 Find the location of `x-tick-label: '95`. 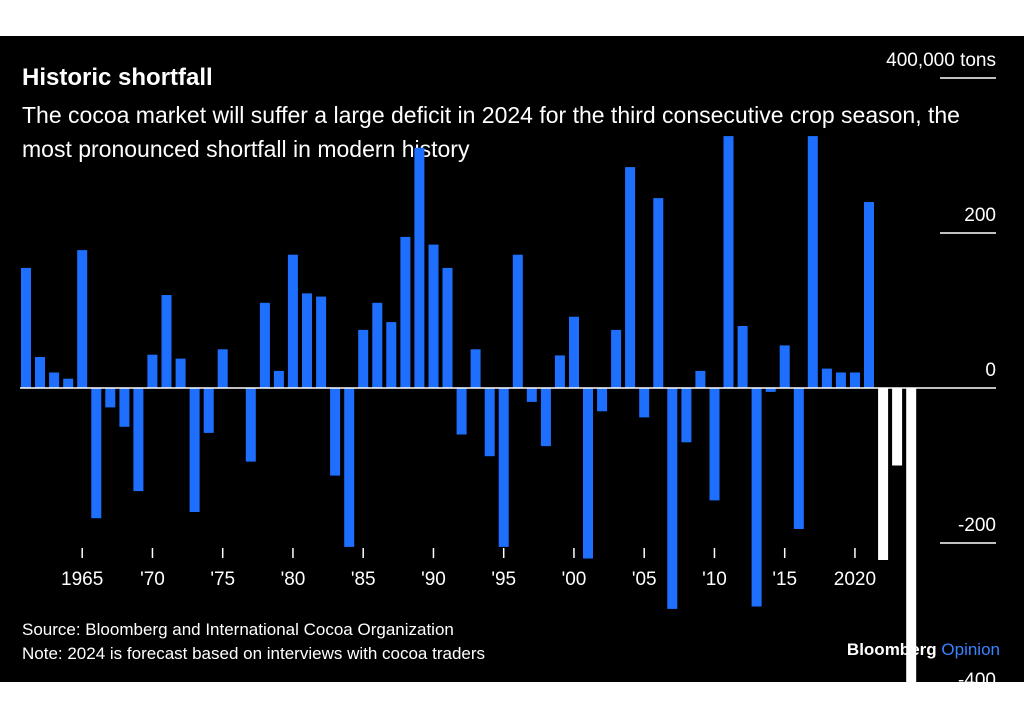

x-tick-label: '95 is located at coordinates (503, 579).